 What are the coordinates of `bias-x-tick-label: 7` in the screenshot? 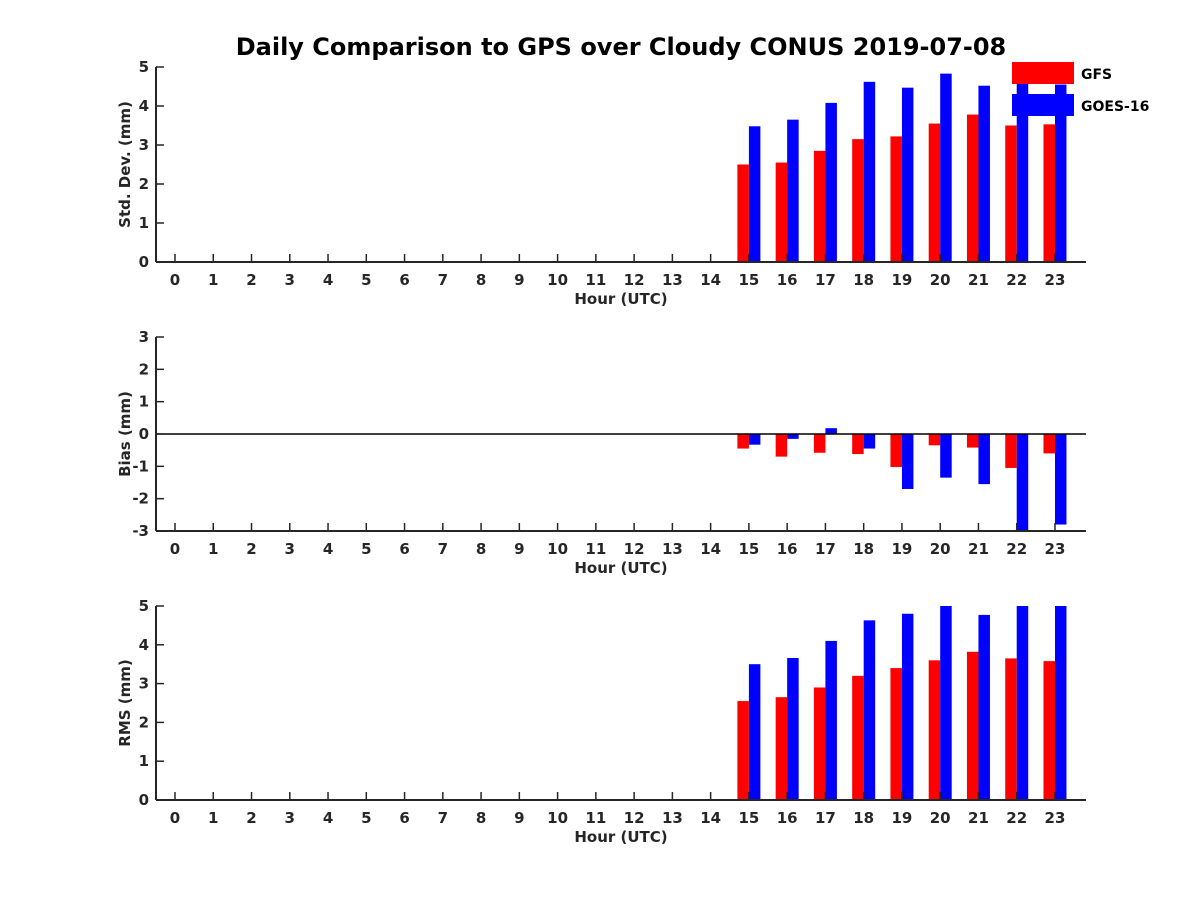 It's located at (443, 549).